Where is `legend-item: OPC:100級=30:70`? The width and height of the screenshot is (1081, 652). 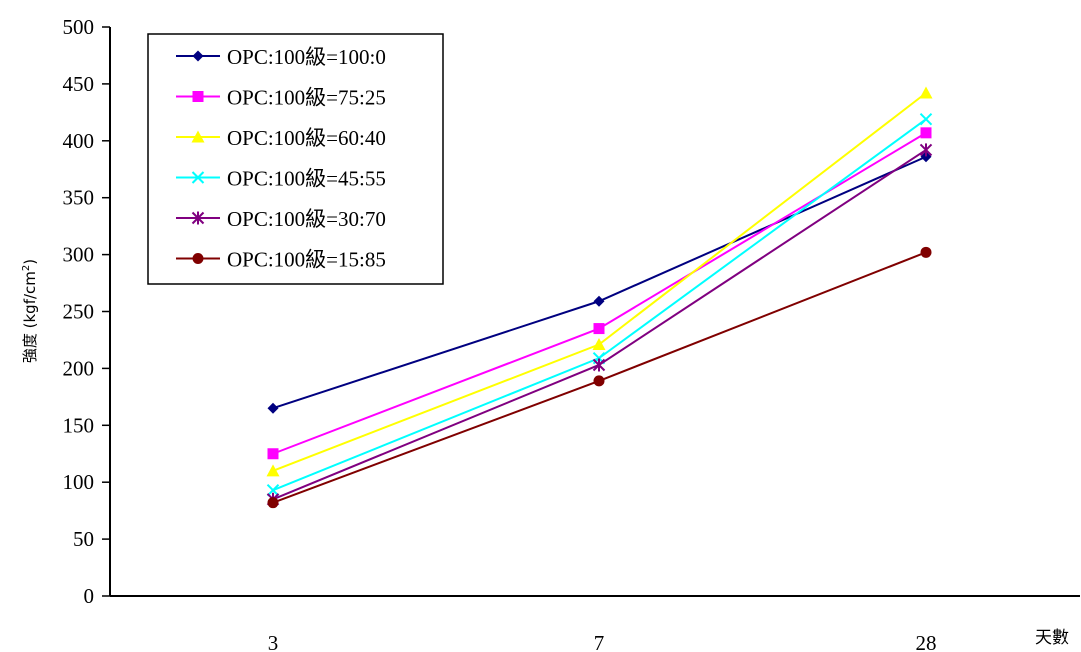
legend-item: OPC:100級=30:70 is located at coordinates (281, 219).